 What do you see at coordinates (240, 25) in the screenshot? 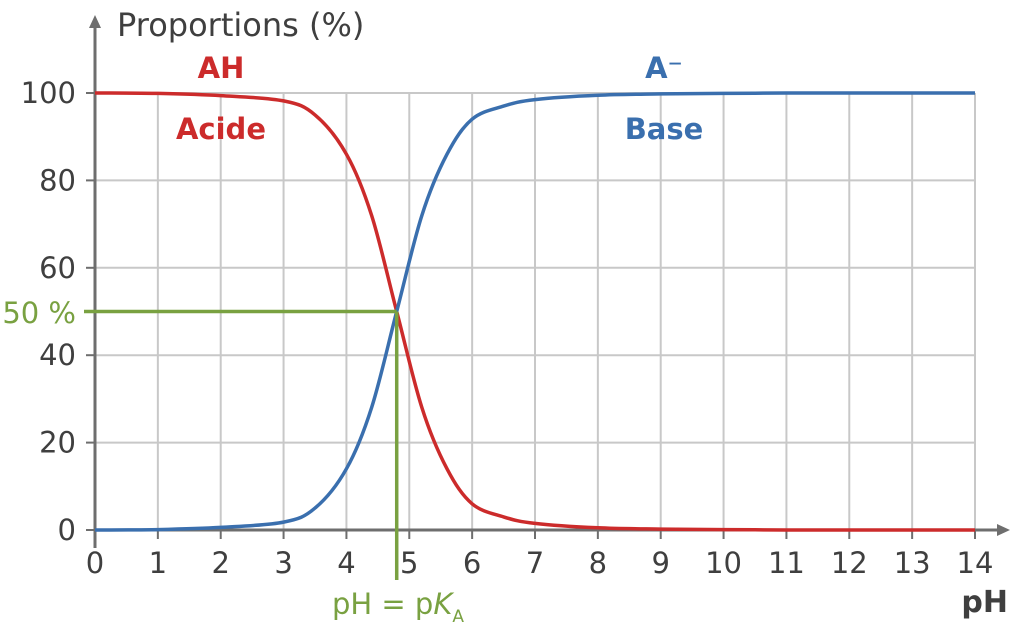
I see `y-axis-title: Proportions (%)` at bounding box center [240, 25].